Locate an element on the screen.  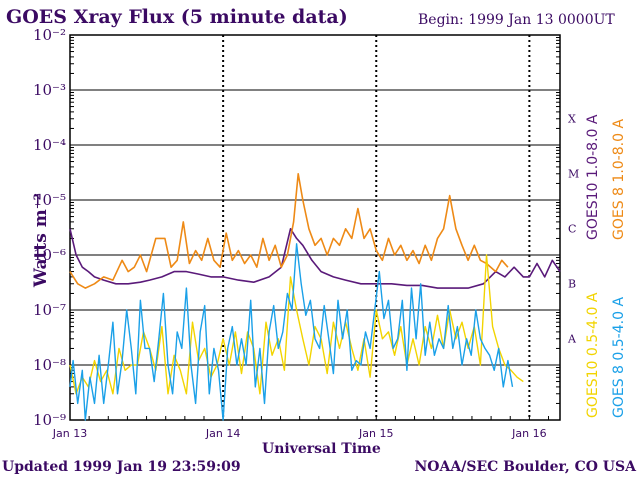
y-tick-label: 10⁻⁹ is located at coordinates (49, 420).